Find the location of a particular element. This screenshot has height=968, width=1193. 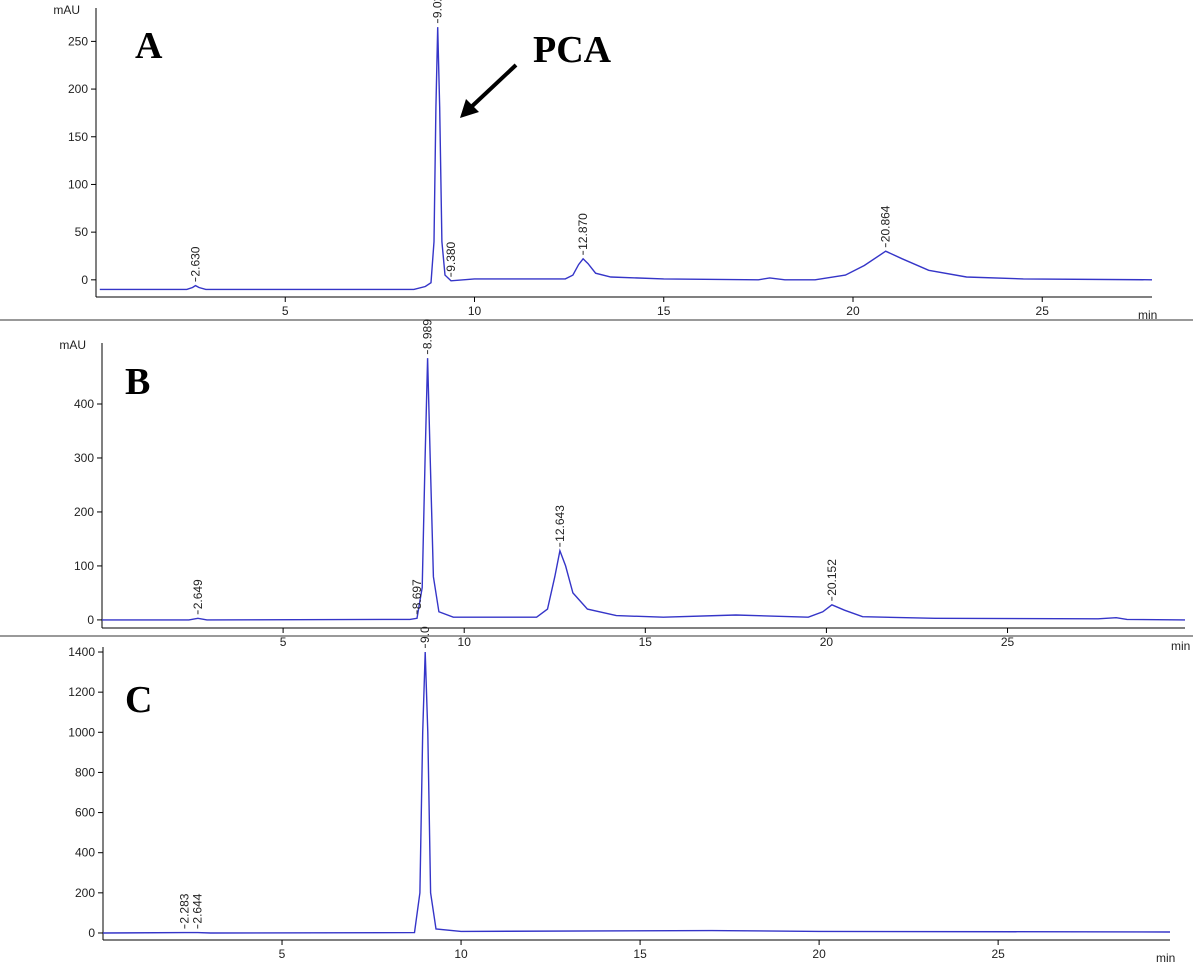

peak-label: 12.643 is located at coordinates (560, 523).